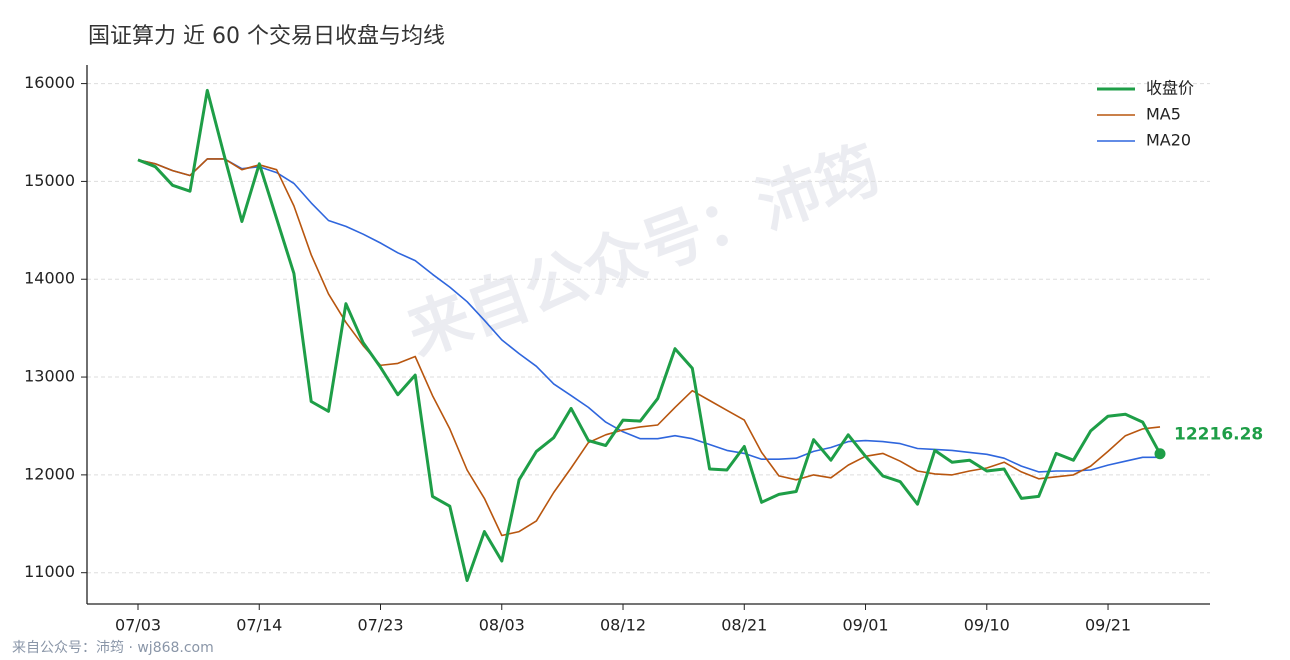 The width and height of the screenshot is (1290, 660). What do you see at coordinates (266, 36) in the screenshot?
I see `chart-title: 国证算力 近 60 个交易日收盘与均线` at bounding box center [266, 36].